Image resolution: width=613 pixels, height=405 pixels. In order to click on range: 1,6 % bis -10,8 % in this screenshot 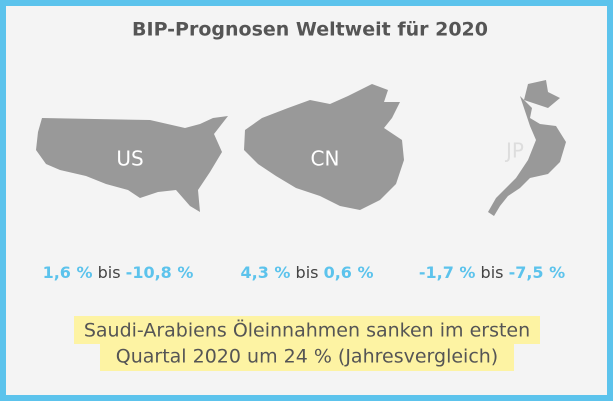, I will do `click(118, 272)`.